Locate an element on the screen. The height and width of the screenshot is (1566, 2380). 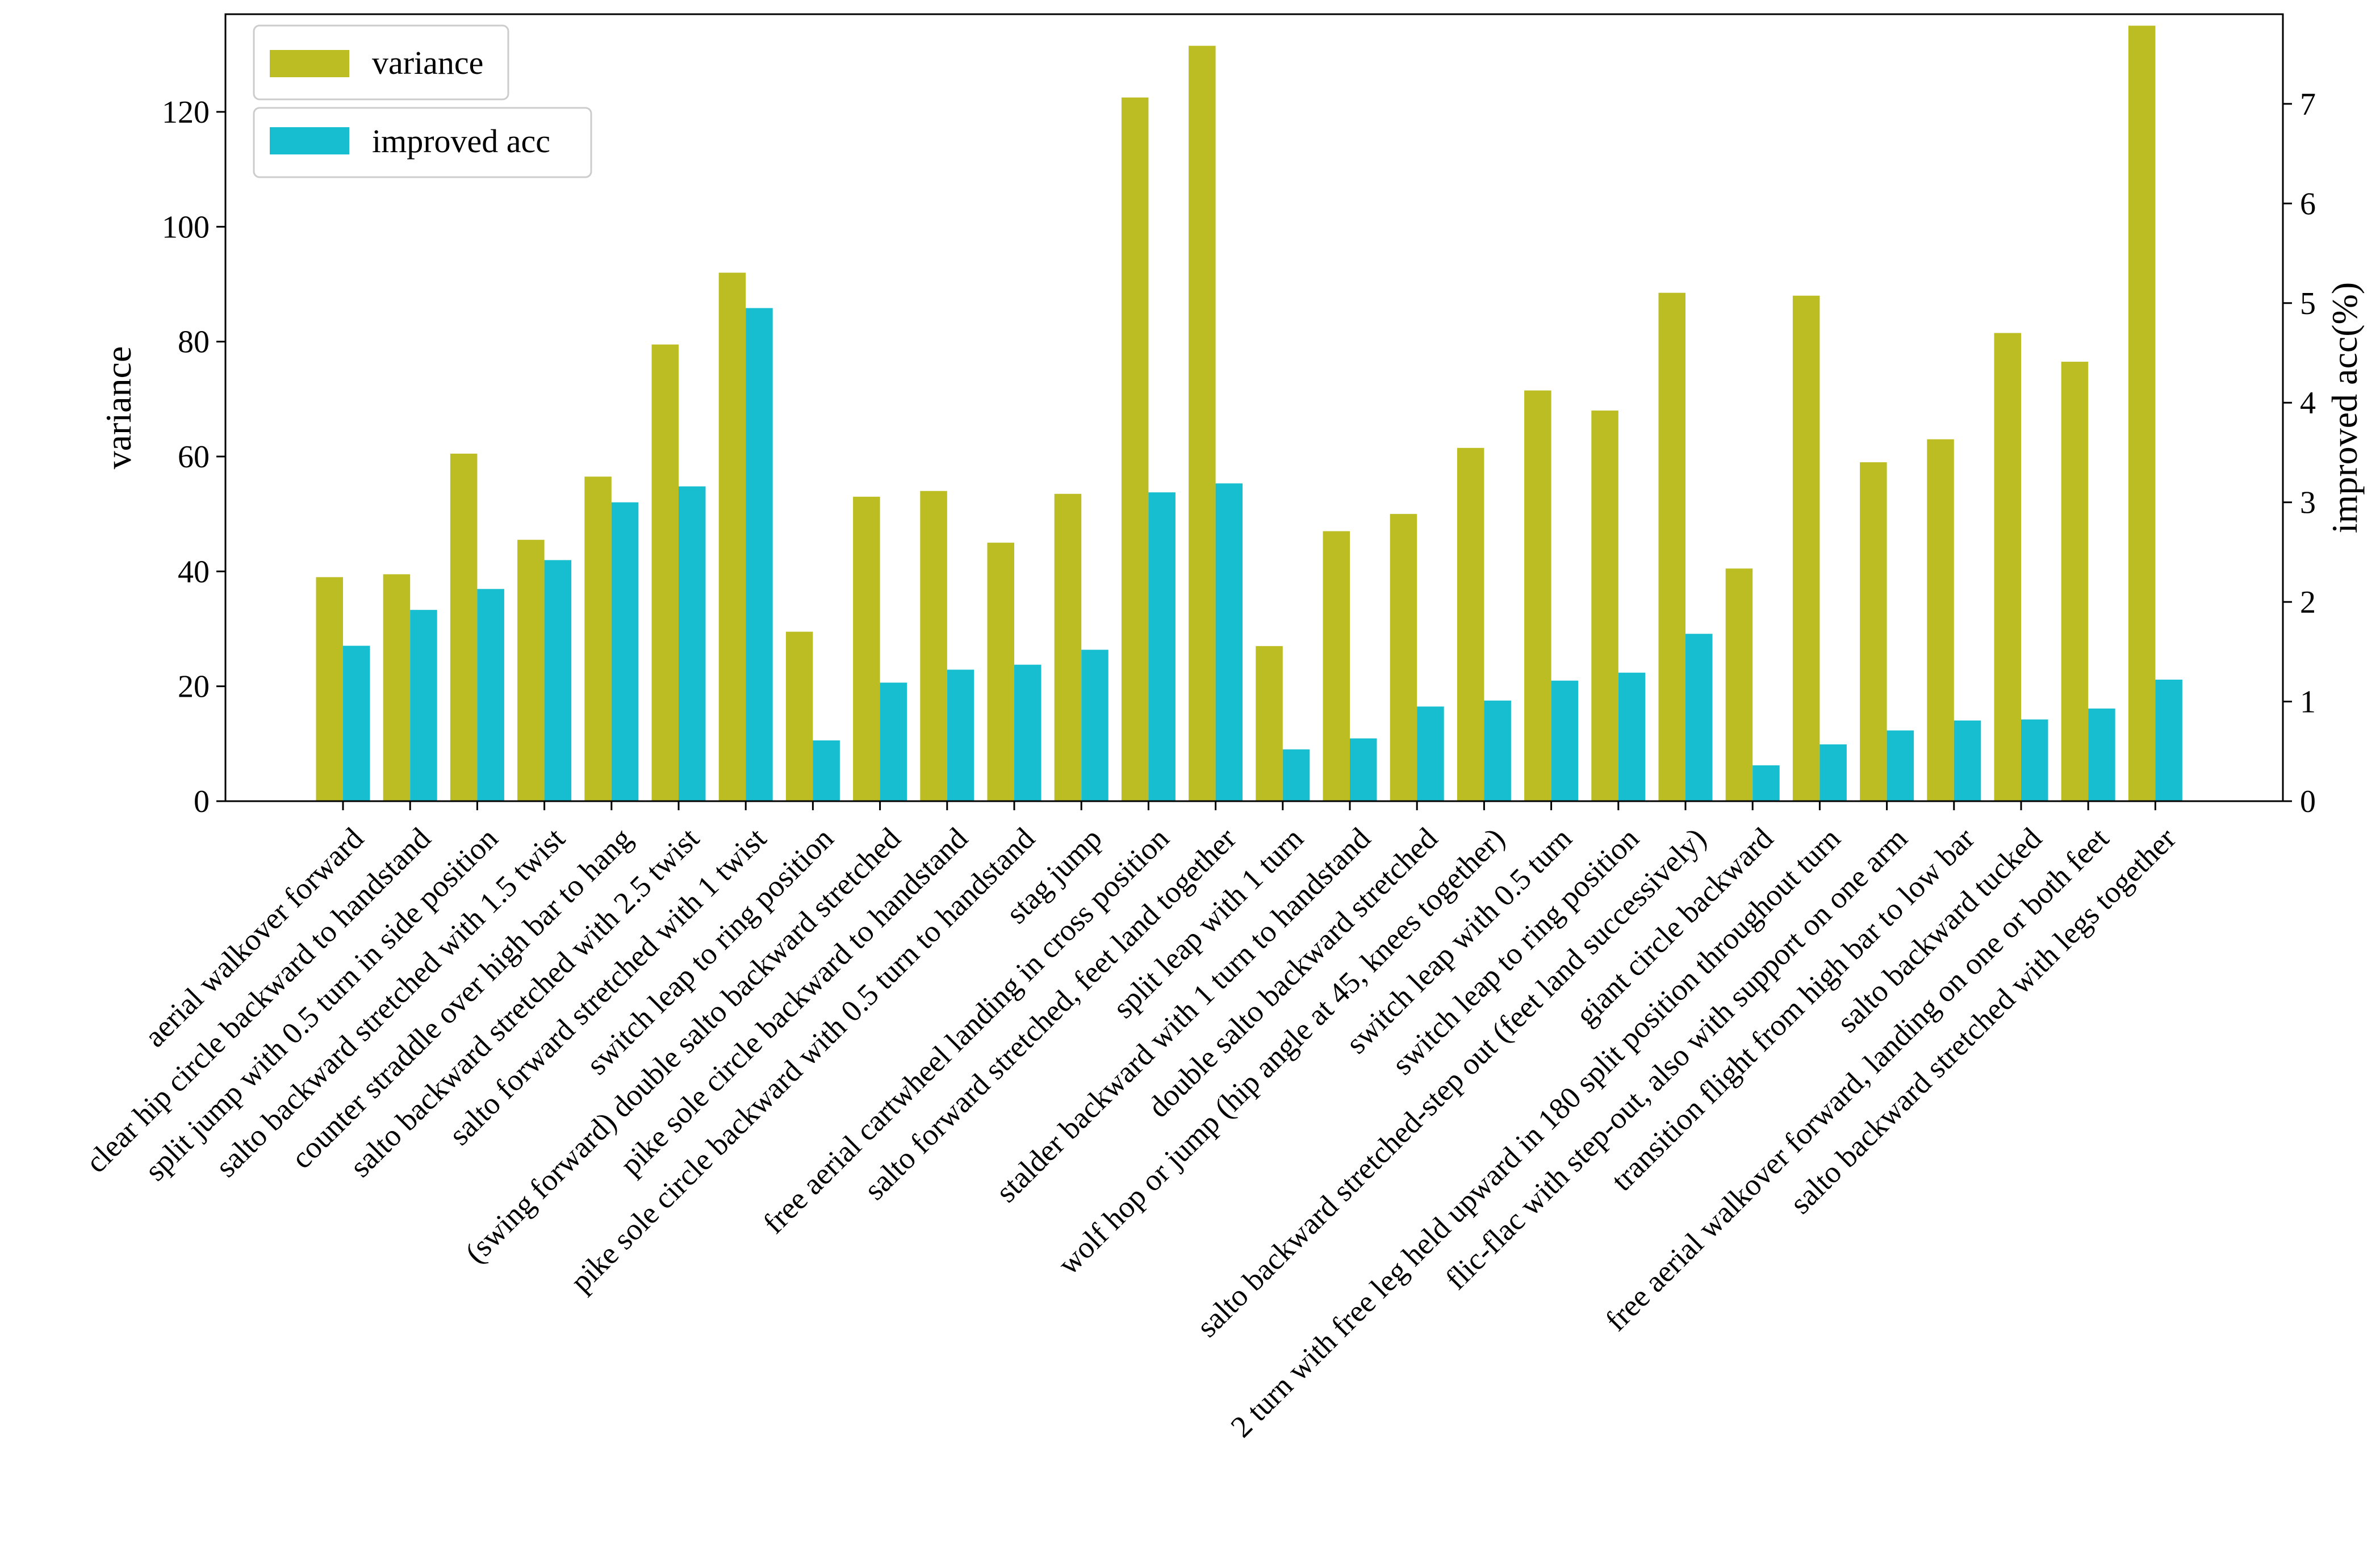
left-tick-label-80: 80 is located at coordinates (194, 342).